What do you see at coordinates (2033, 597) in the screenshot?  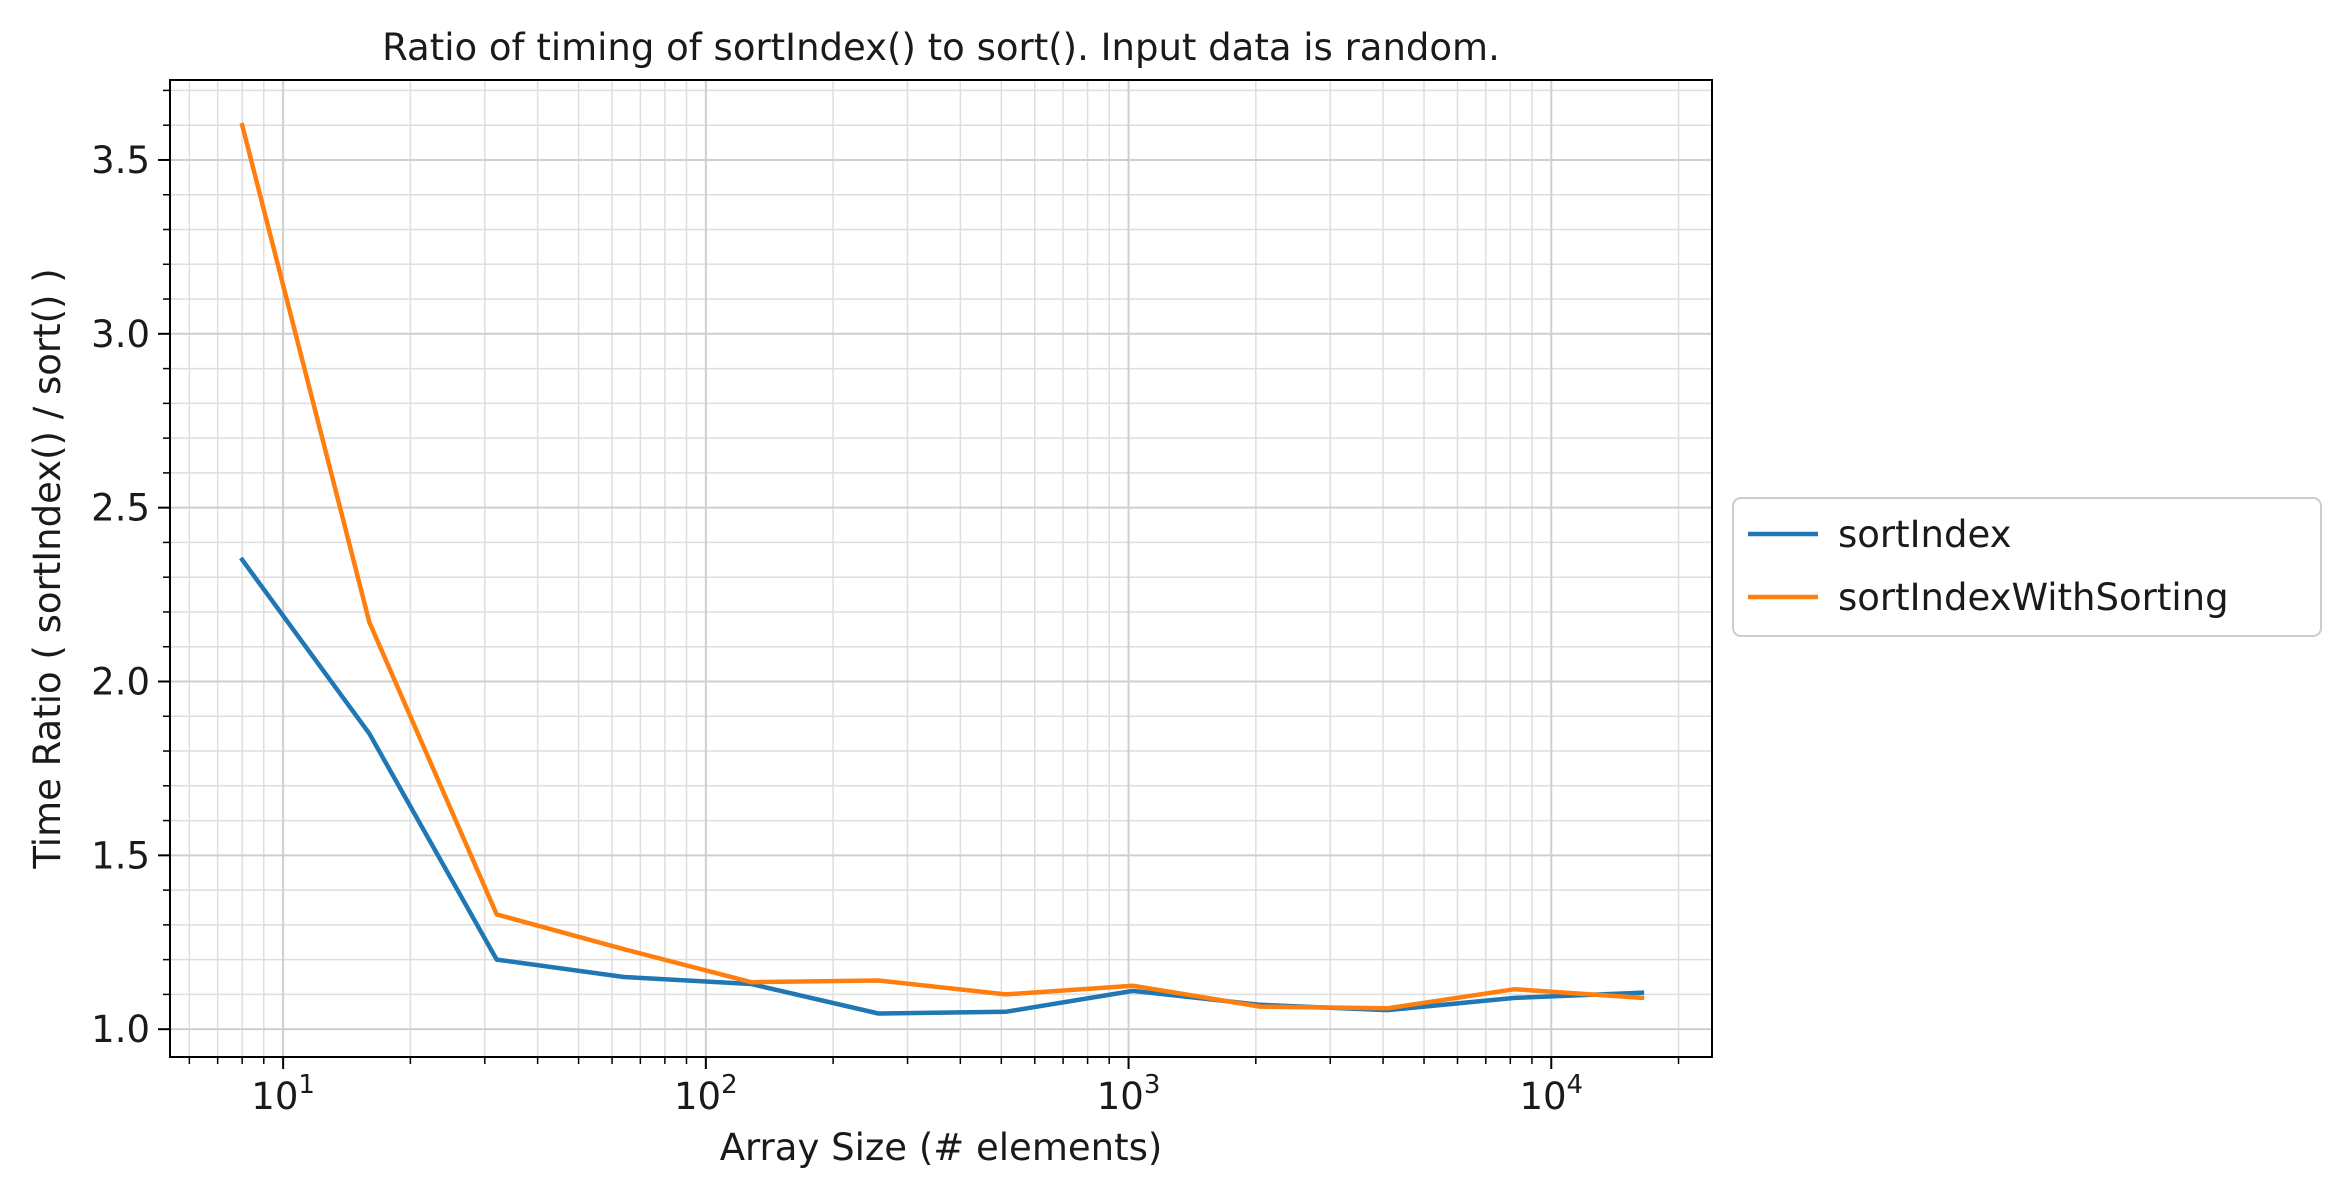 I see `legend-label-2: sortIndexWithSorting` at bounding box center [2033, 597].